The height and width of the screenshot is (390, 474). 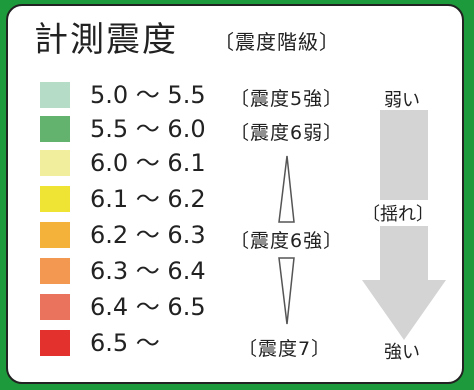 What do you see at coordinates (148, 235) in the screenshot?
I see `range-label: 6.2 〜 6.3` at bounding box center [148, 235].